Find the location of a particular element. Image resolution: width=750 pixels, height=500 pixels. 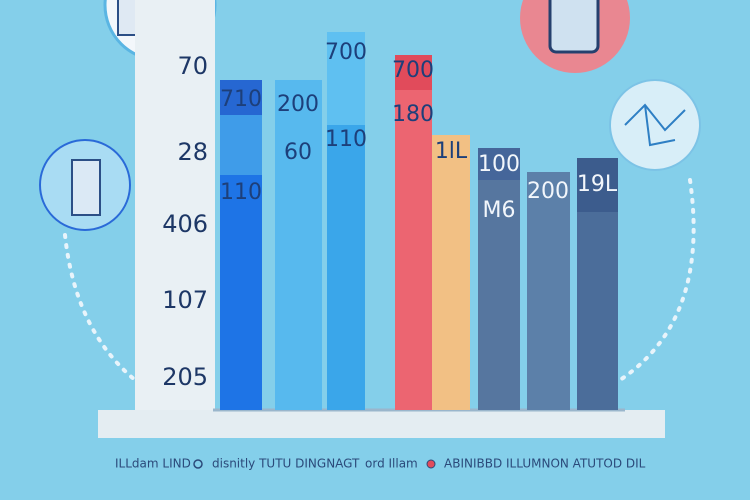

axis-label: 28 is located at coordinates (192, 152).